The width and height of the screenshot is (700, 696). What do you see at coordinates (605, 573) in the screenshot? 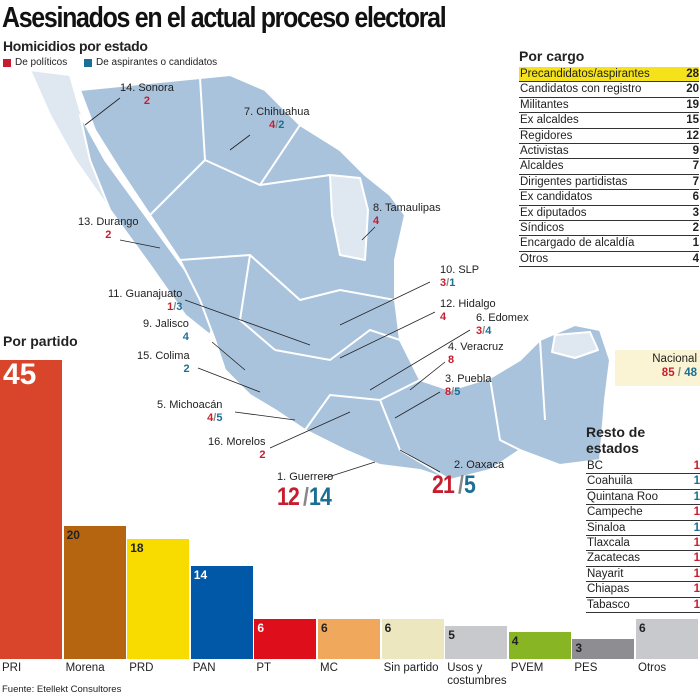
I see `row-label: Nayarit` at bounding box center [605, 573].